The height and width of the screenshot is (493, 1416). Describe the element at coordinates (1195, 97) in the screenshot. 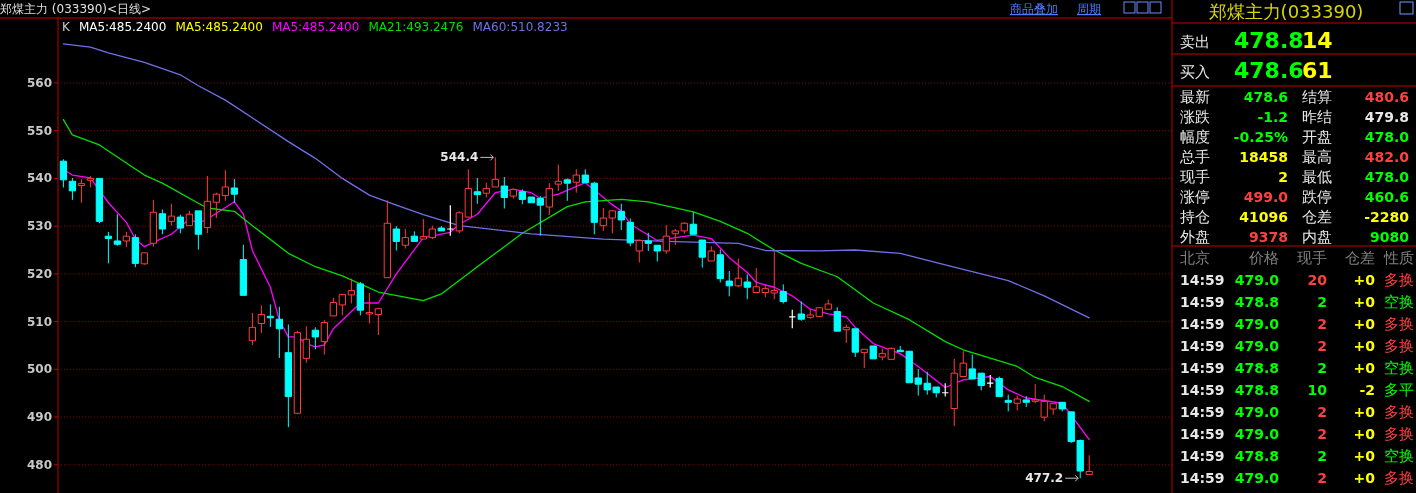

I see `text: 最新` at that location.